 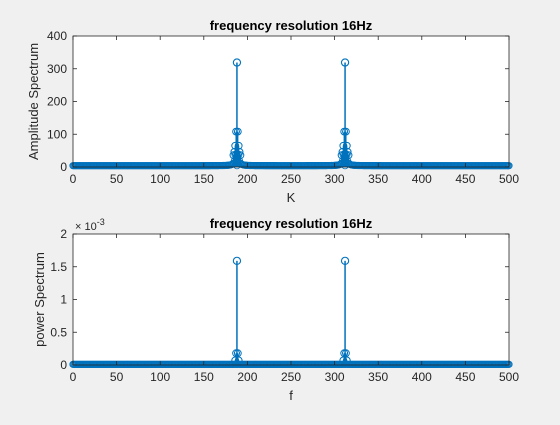 What do you see at coordinates (57, 102) in the screenshot?
I see `y-tick-label: 200` at bounding box center [57, 102].